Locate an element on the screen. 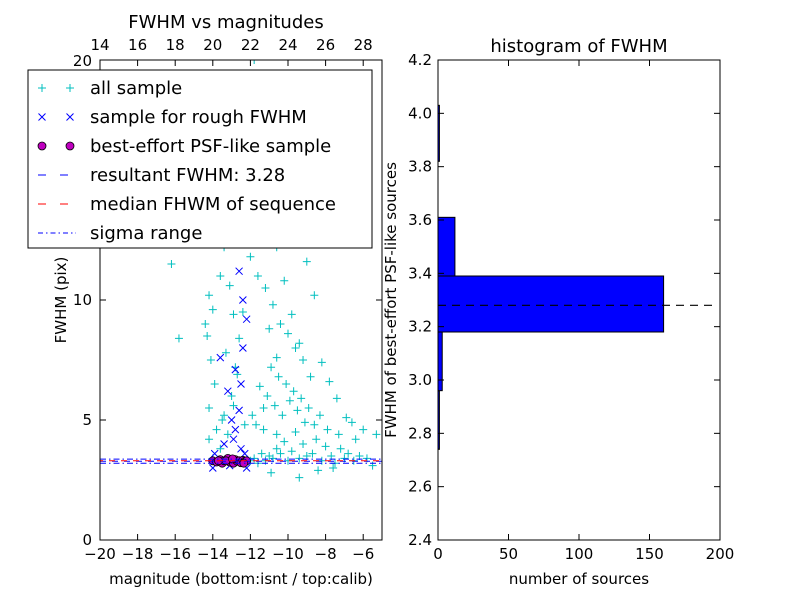 This screenshot has height=600, width=800. scatter-title: FWHM vs magnitudes is located at coordinates (225, 22).